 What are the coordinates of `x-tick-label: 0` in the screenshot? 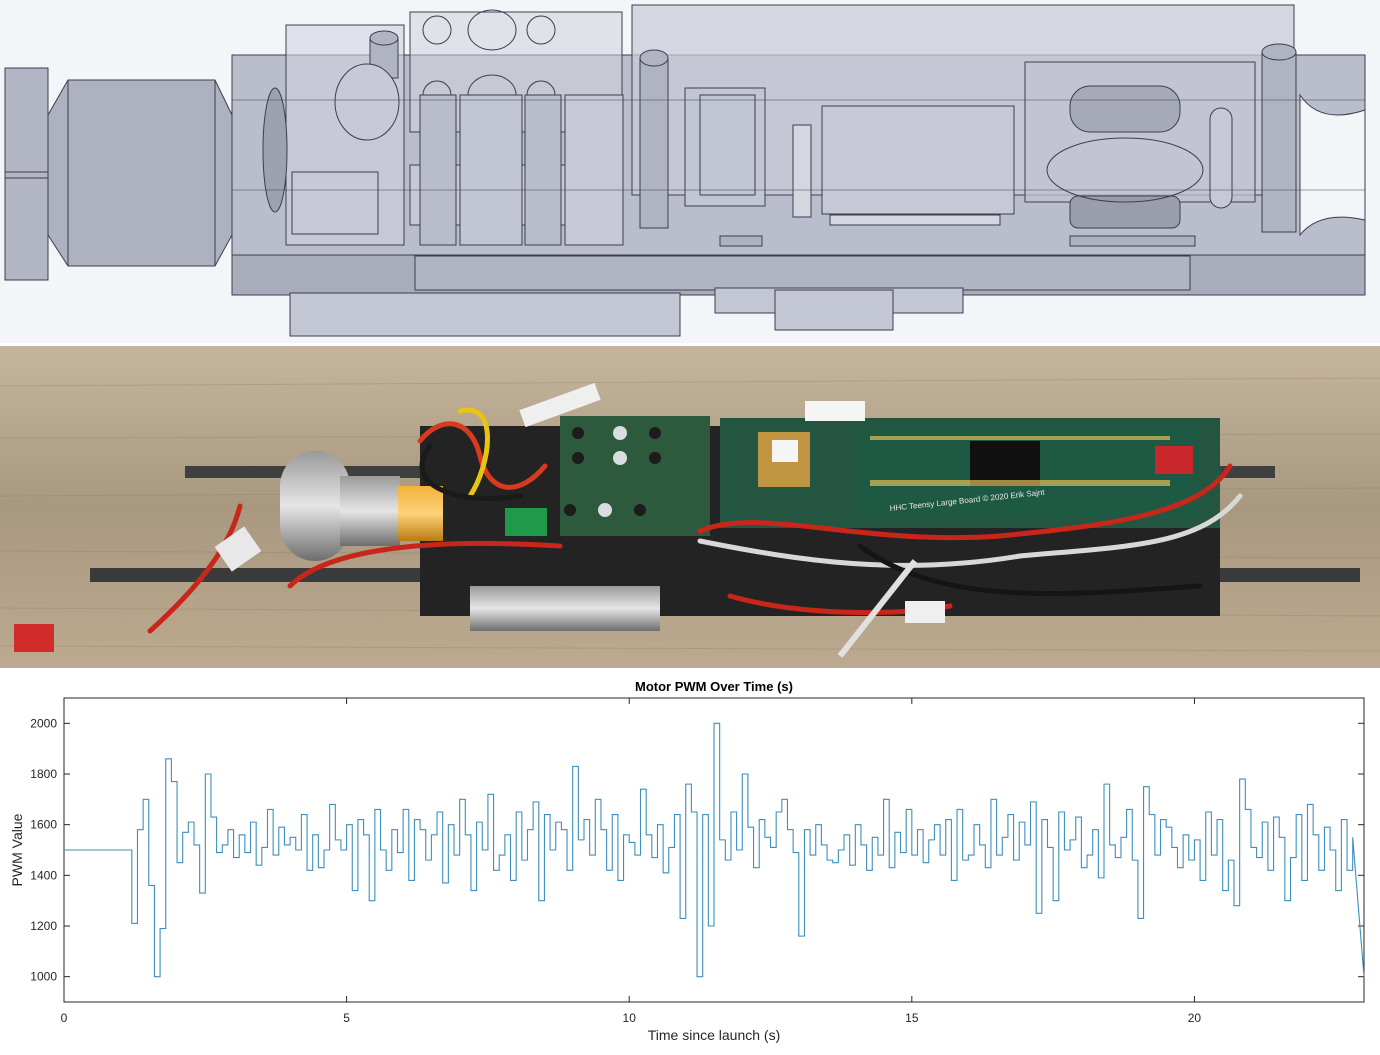 It's located at (64, 1018).